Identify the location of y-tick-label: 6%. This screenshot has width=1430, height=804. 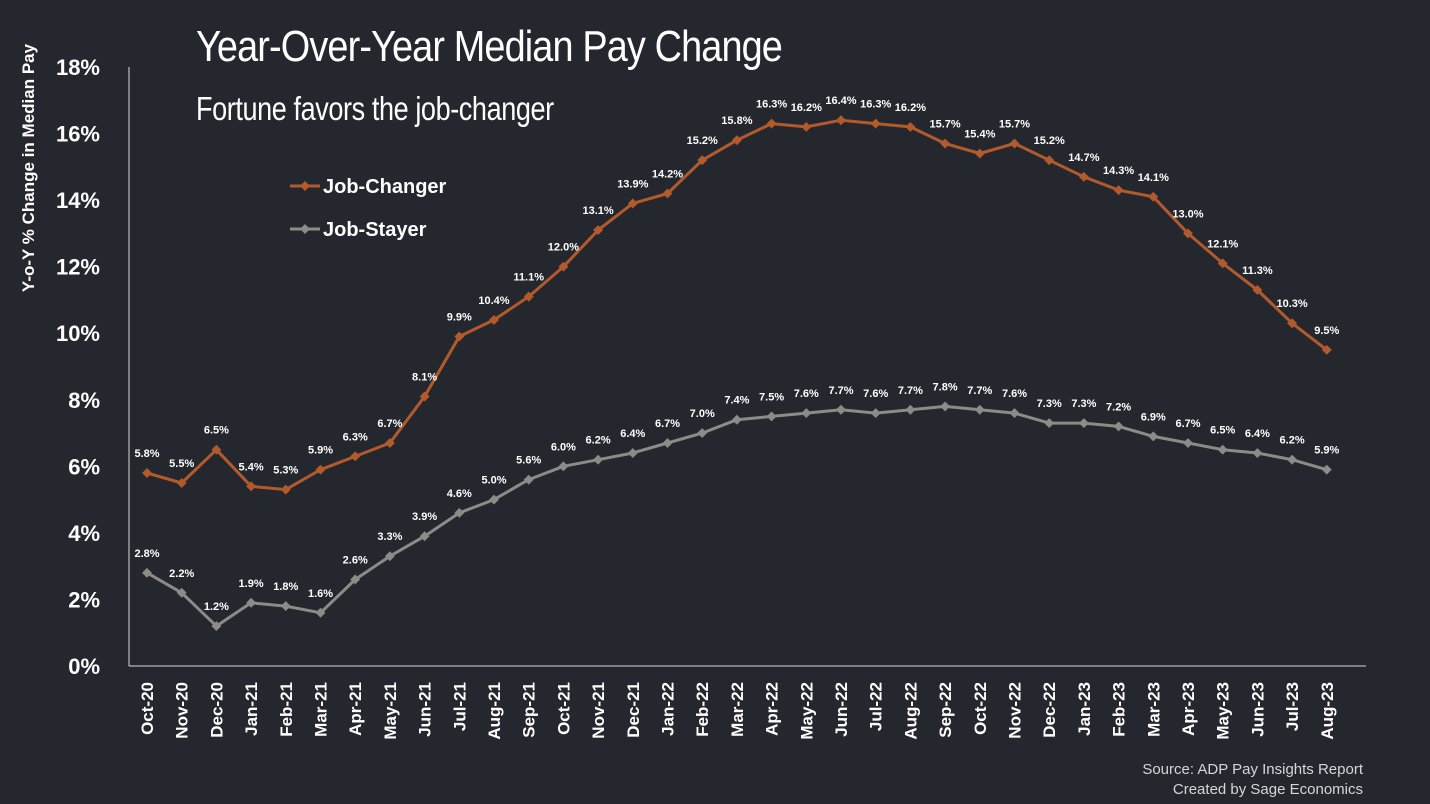
(84, 466).